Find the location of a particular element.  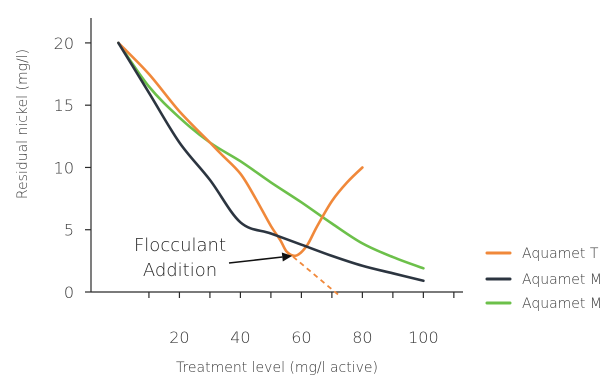

x-tick-label: 100 is located at coordinates (423, 337).